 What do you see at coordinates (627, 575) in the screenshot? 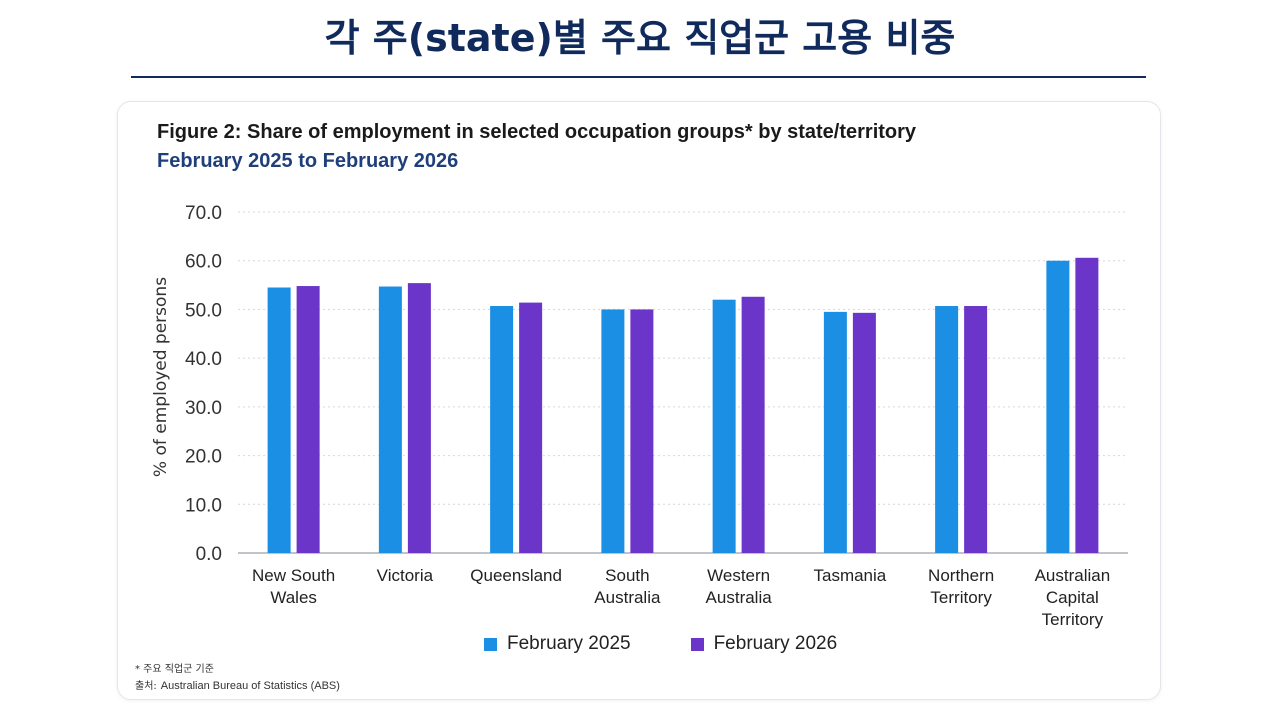
I see `x-tick-label: South` at bounding box center [627, 575].